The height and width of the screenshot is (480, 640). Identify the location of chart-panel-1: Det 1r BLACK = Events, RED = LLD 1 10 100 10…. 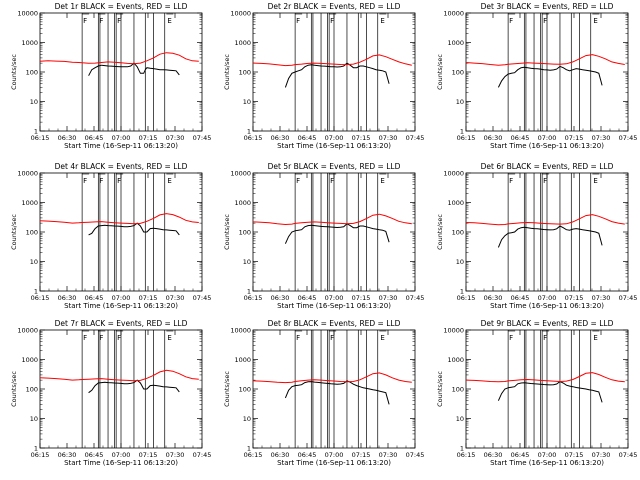
(110, 76).